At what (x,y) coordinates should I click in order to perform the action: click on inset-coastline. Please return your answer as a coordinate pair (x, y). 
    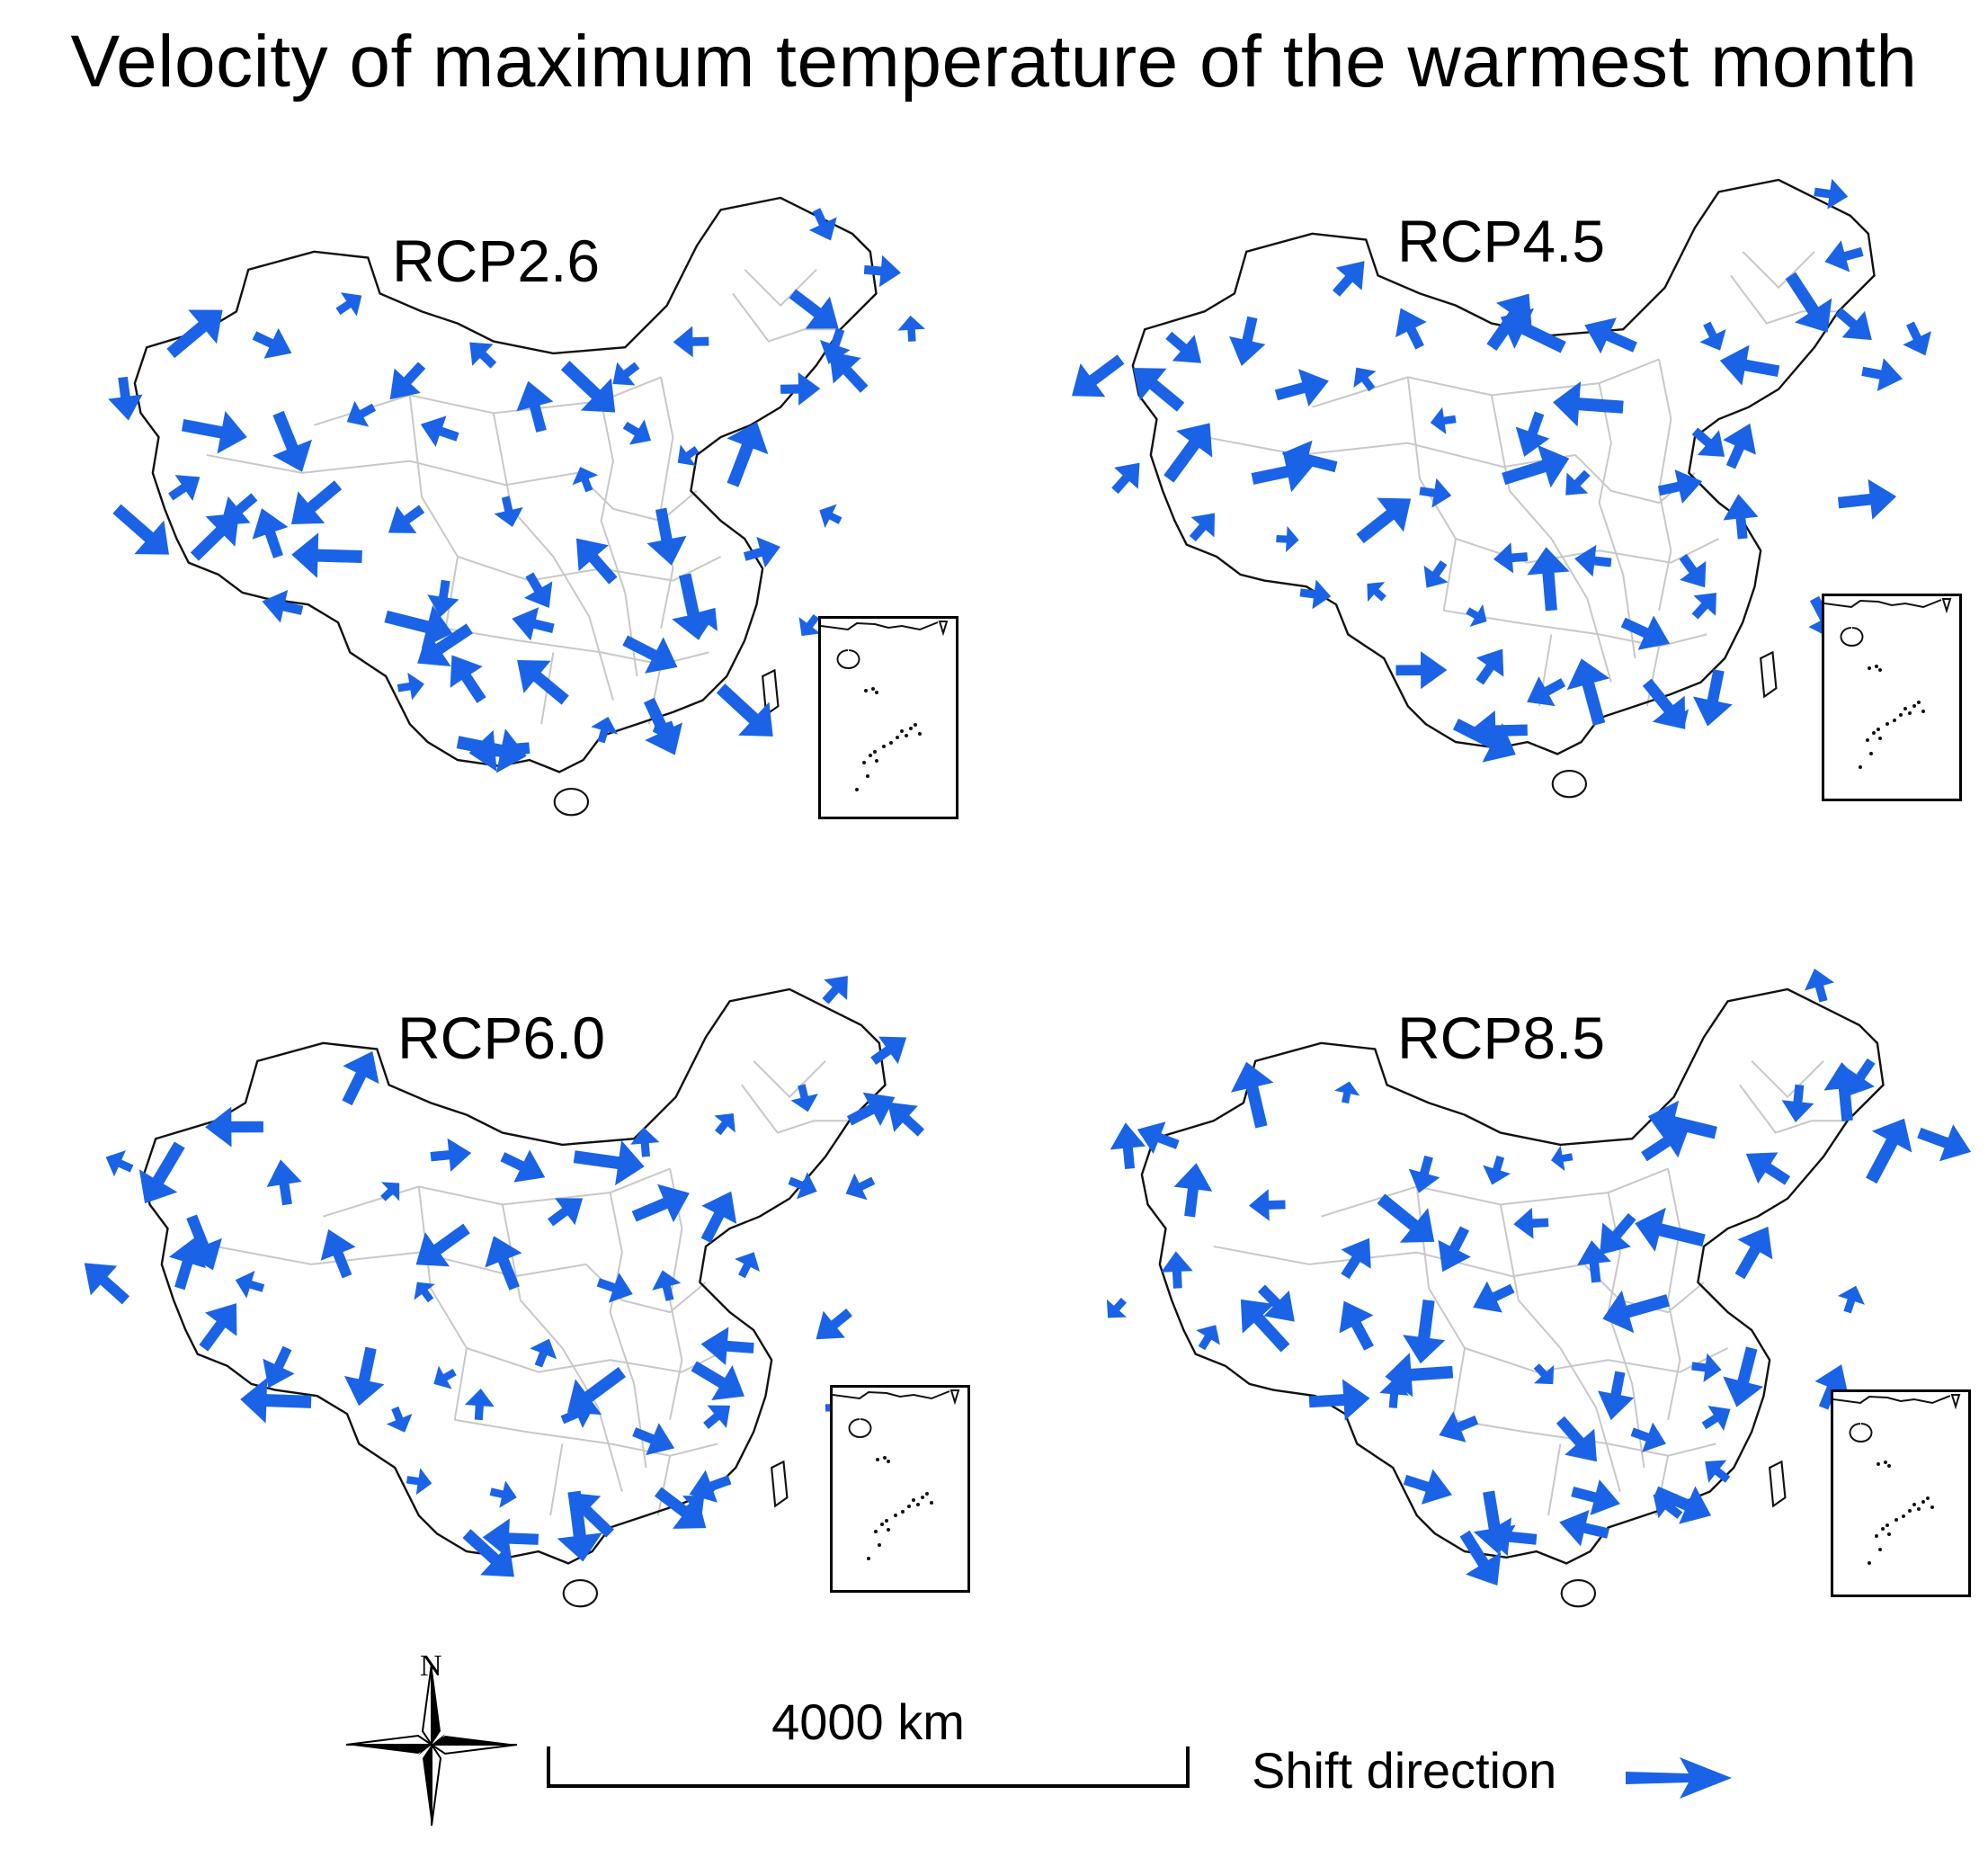
    Looking at the image, I should click on (1892, 1400).